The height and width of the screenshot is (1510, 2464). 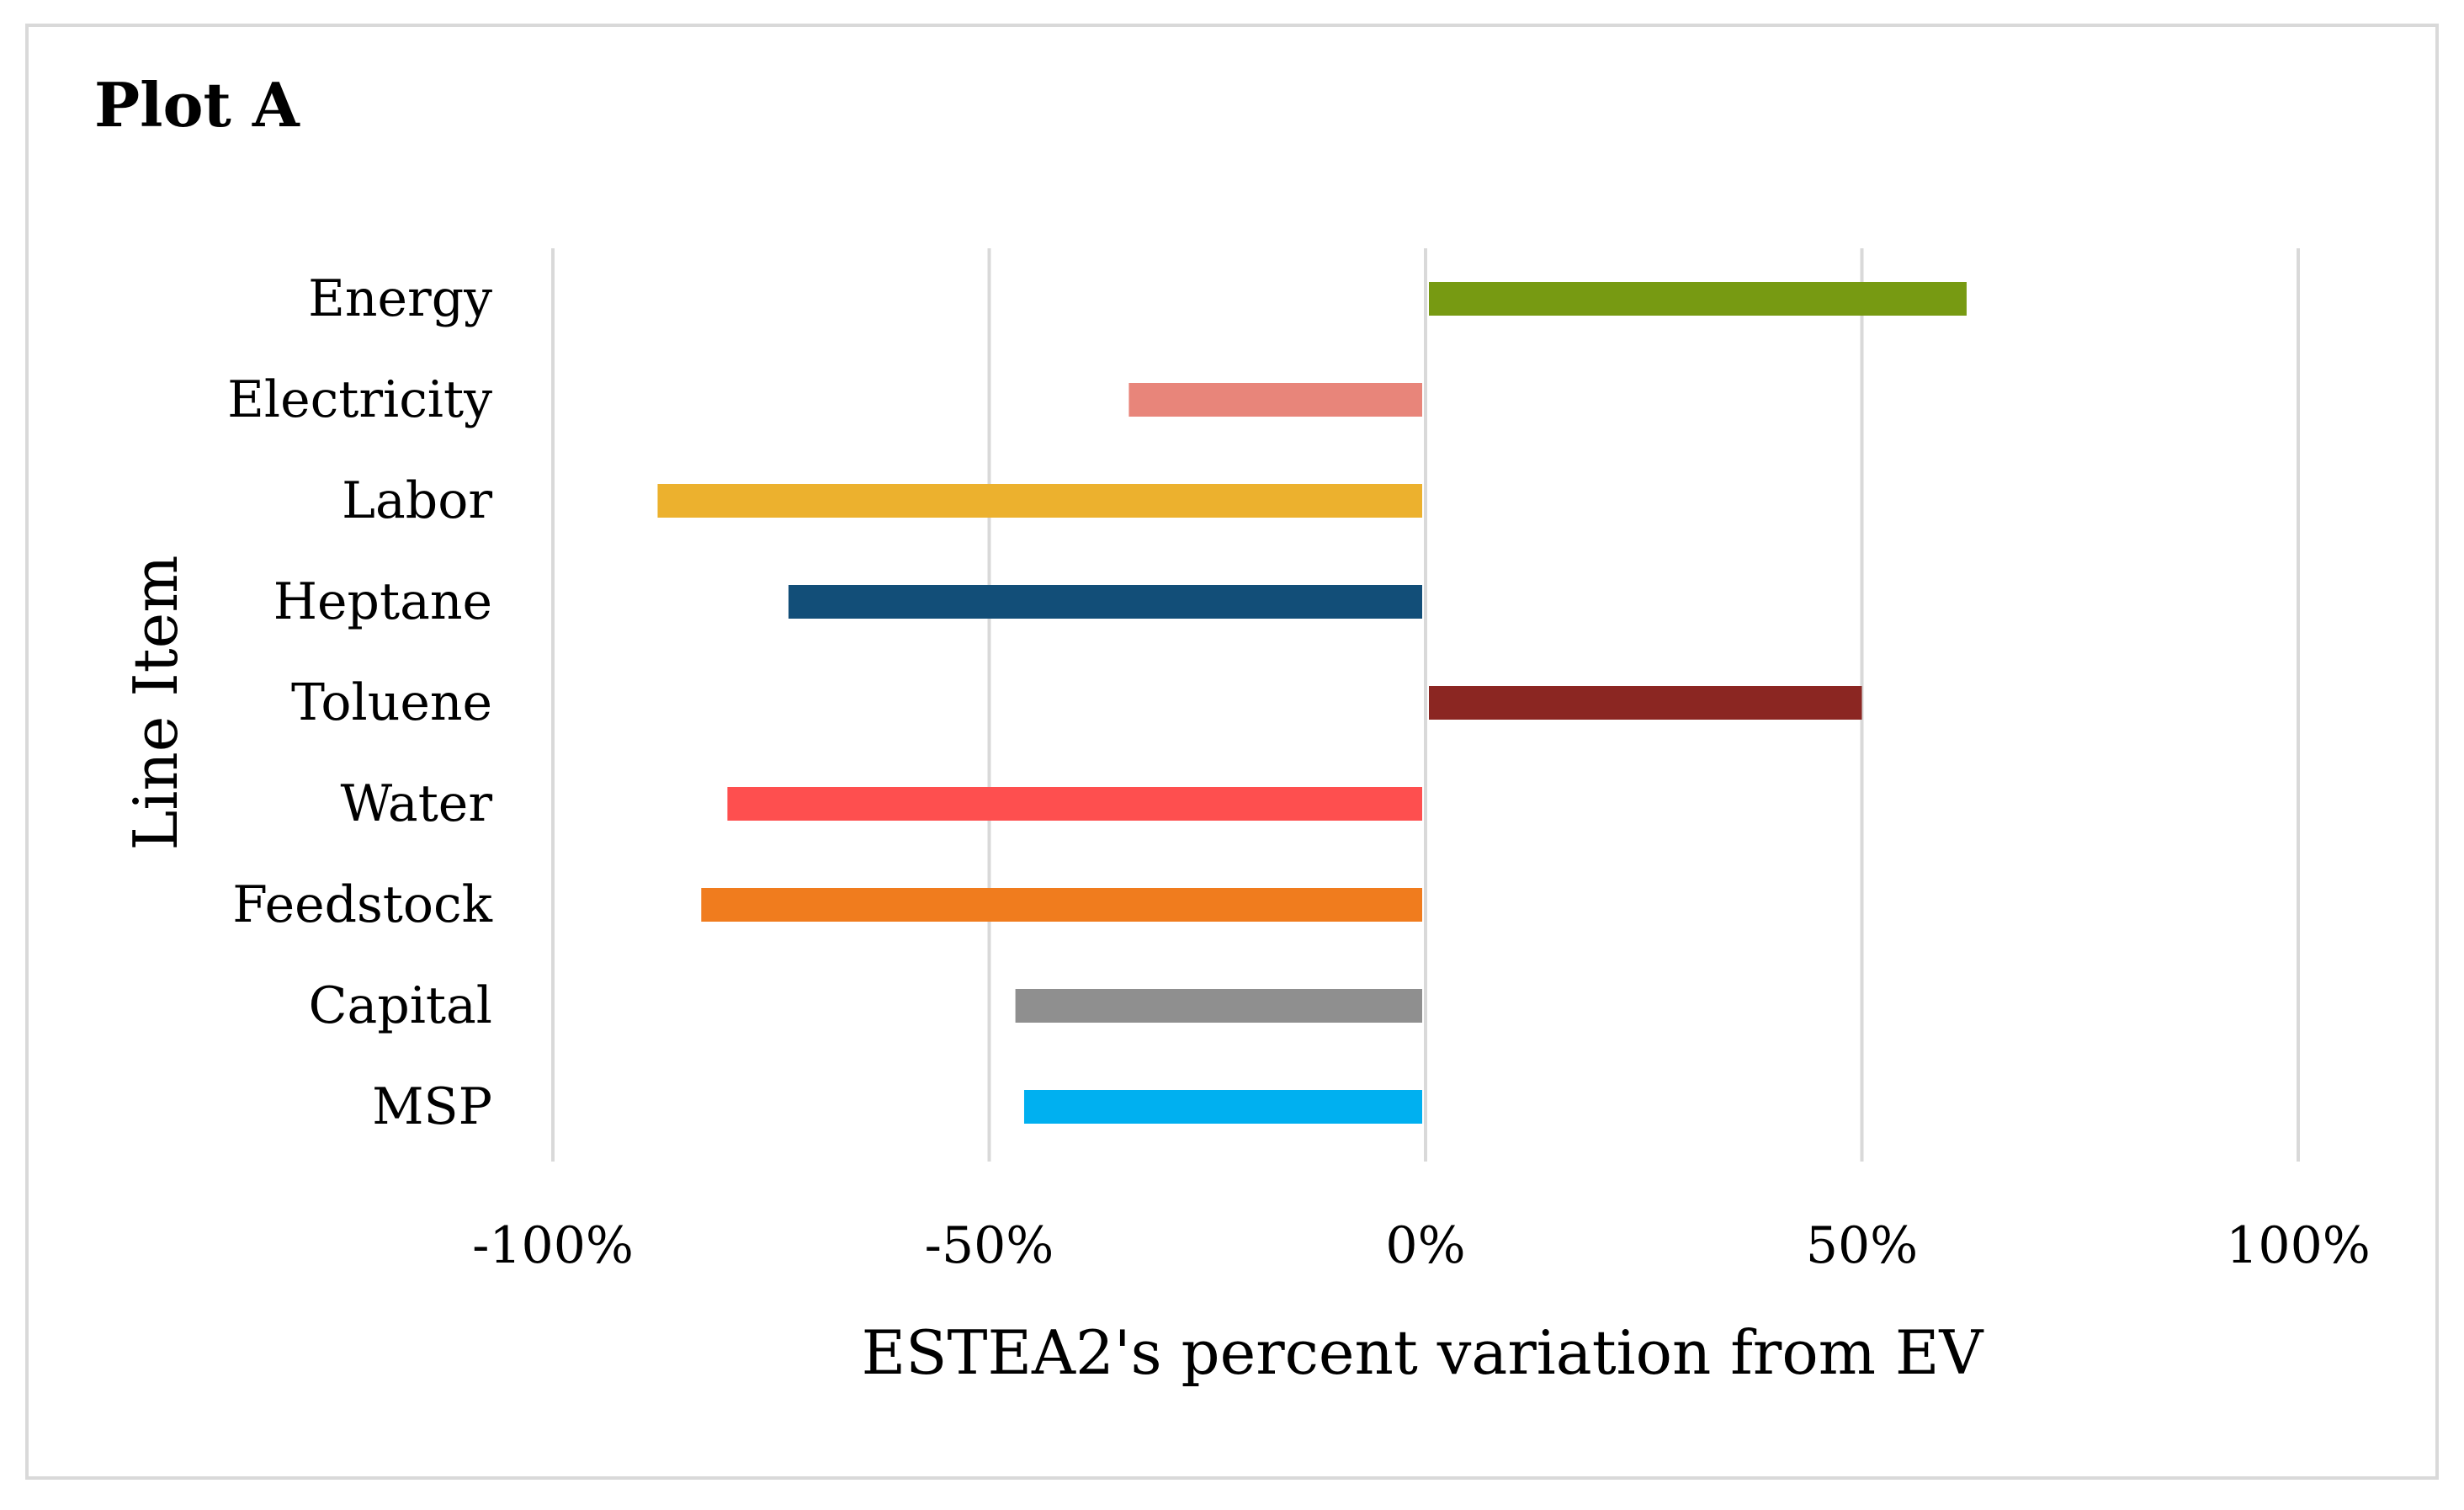 I want to click on x-tick-label: -100%, so click(x=553, y=1245).